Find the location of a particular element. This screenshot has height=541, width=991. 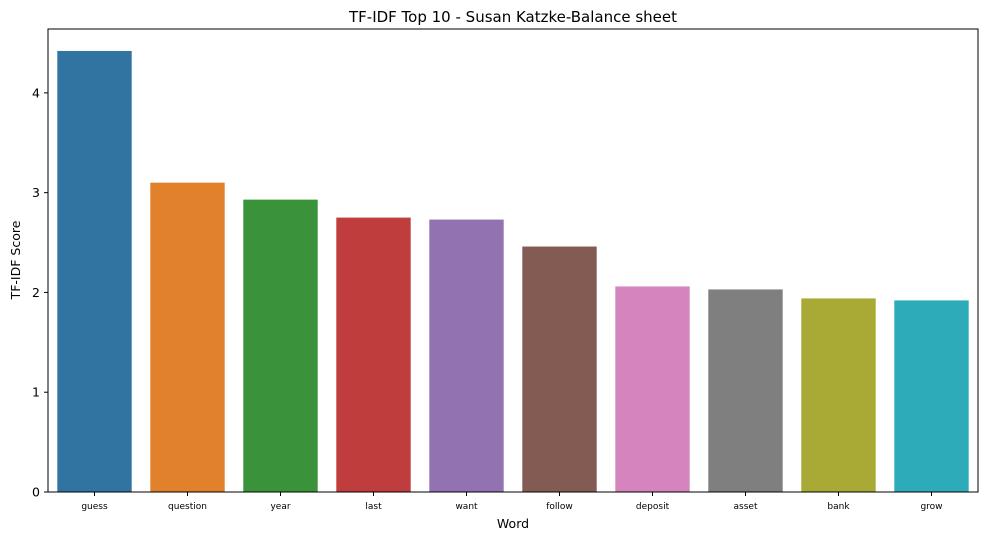

bar-want is located at coordinates (466, 355).